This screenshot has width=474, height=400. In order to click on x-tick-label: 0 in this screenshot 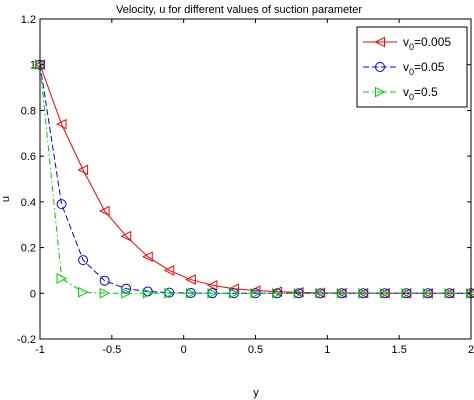, I will do `click(184, 350)`.